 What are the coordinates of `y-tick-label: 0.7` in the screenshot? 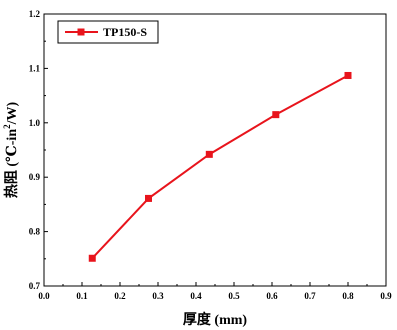 It's located at (35, 286).